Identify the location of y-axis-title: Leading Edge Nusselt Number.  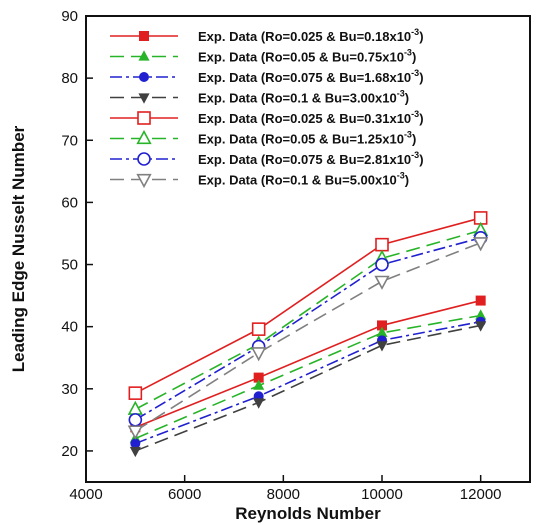
(18, 248).